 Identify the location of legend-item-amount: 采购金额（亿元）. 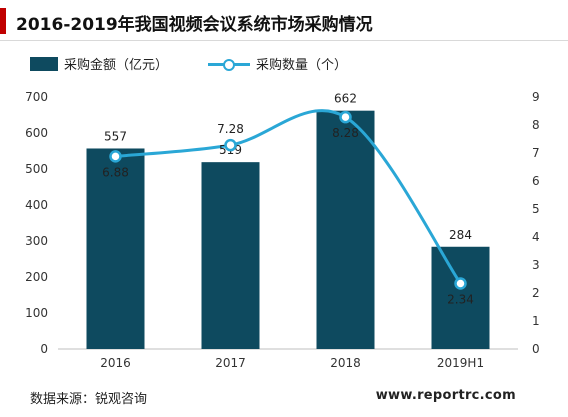
(99, 63).